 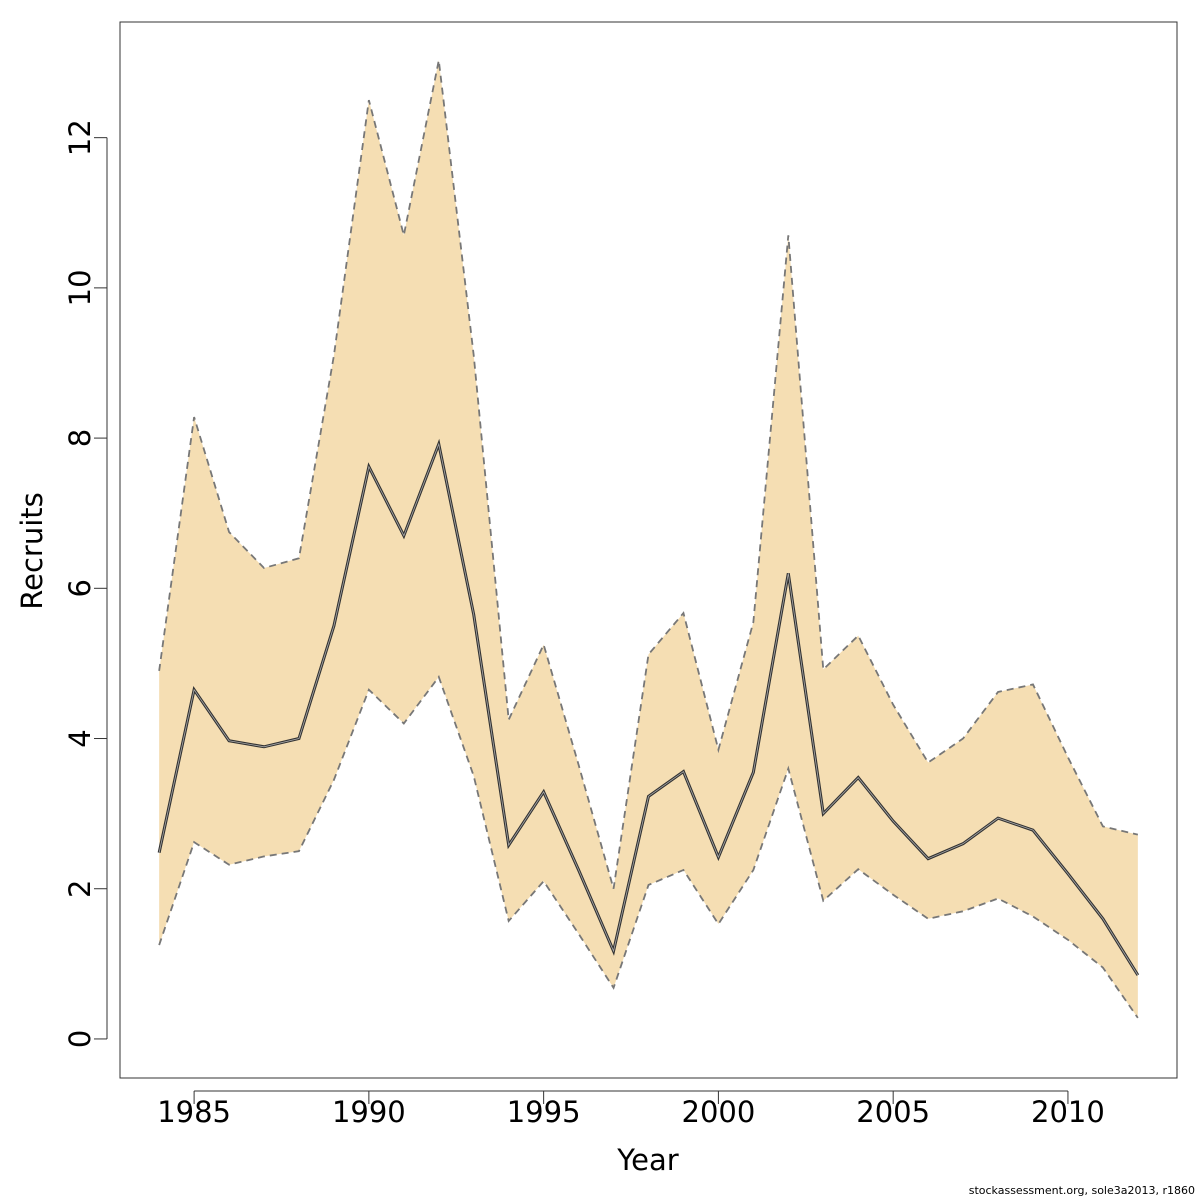 I want to click on x-tick-label: 1995, so click(x=544, y=1112).